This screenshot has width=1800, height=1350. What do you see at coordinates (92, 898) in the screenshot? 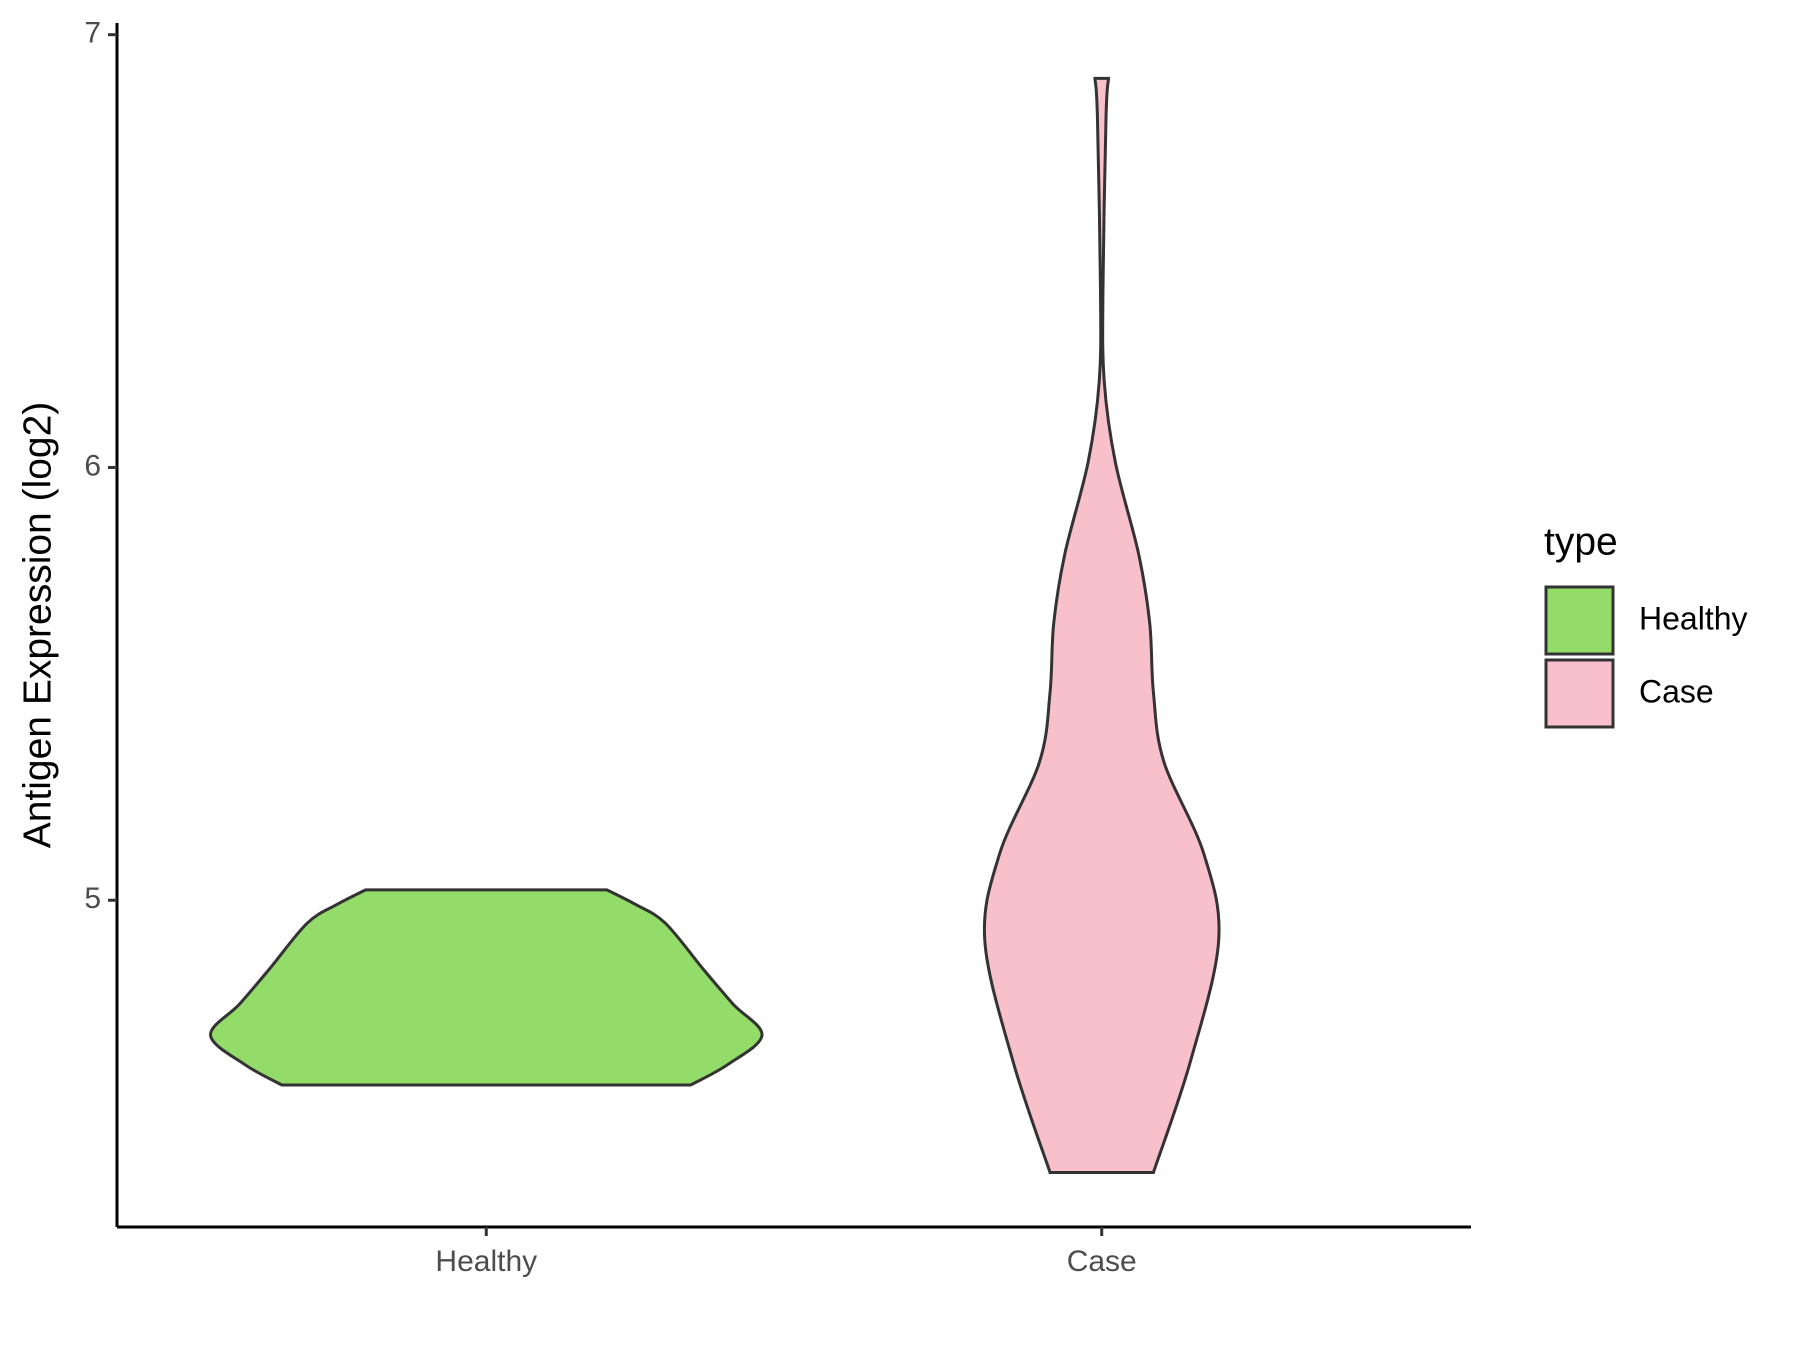
I see `y-tick-label: 5` at bounding box center [92, 898].